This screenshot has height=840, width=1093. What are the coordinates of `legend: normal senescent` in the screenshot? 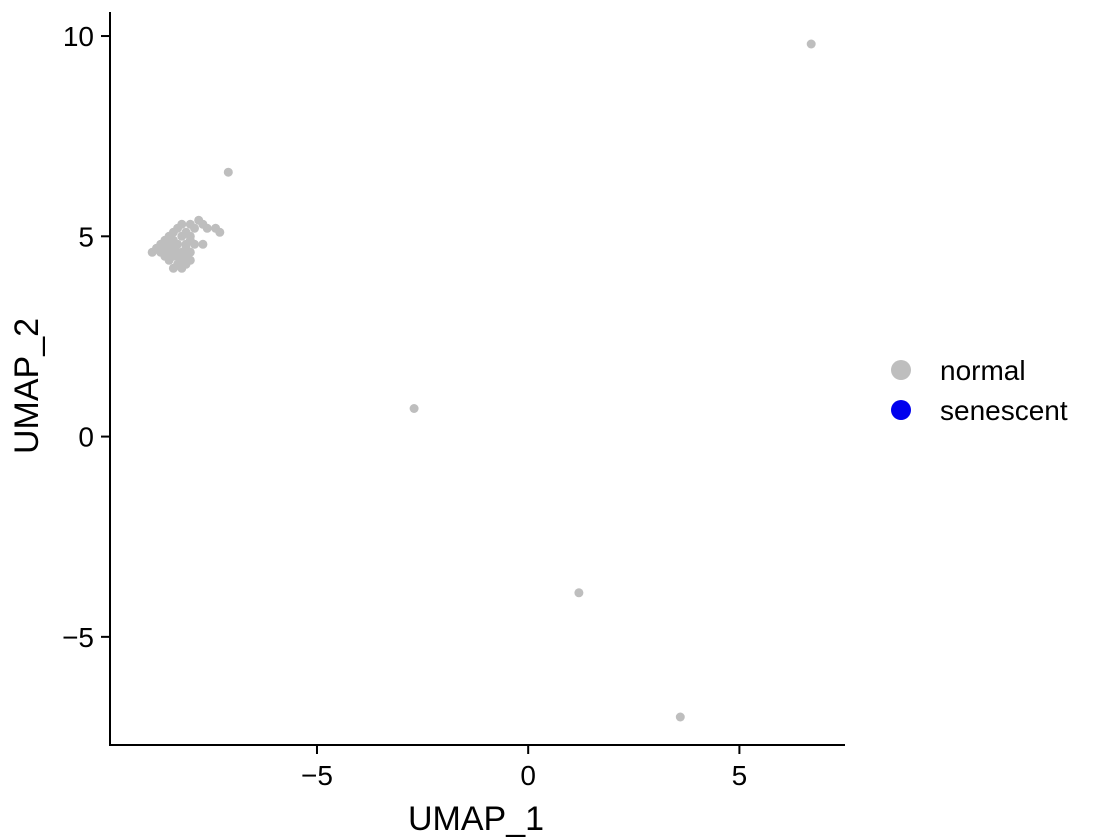 It's located at (979, 390).